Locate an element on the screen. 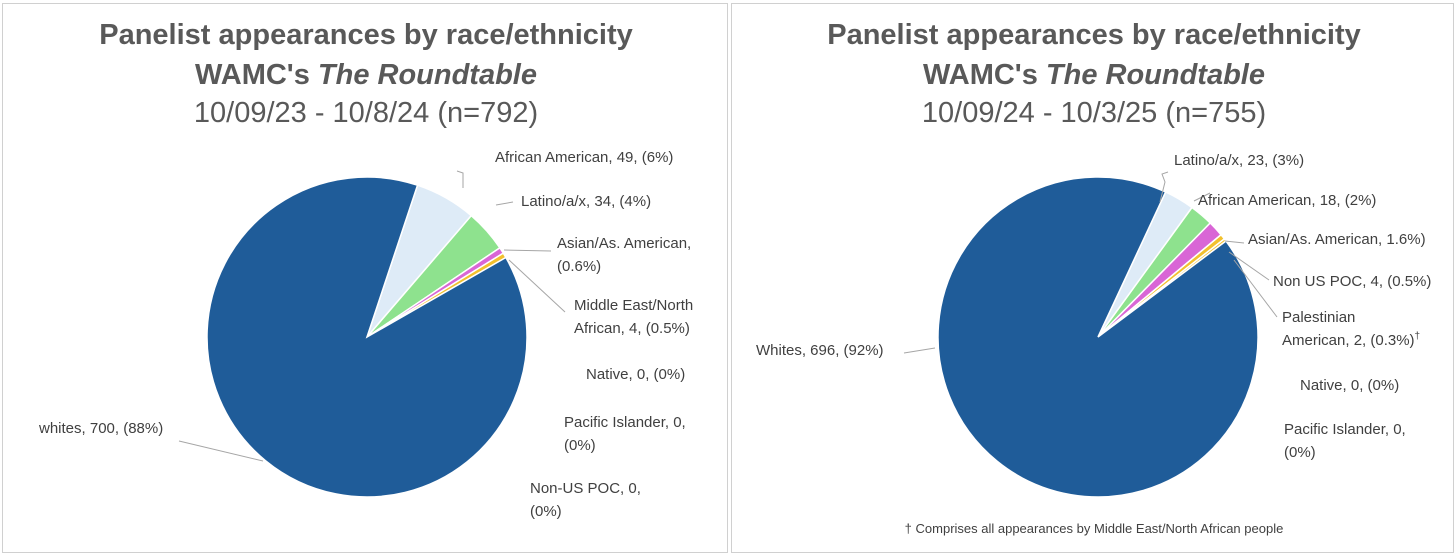 This screenshot has width=1456, height=557. slice-label-latino-a-x: Latino/a/x, 23, (3%) is located at coordinates (1239, 160).